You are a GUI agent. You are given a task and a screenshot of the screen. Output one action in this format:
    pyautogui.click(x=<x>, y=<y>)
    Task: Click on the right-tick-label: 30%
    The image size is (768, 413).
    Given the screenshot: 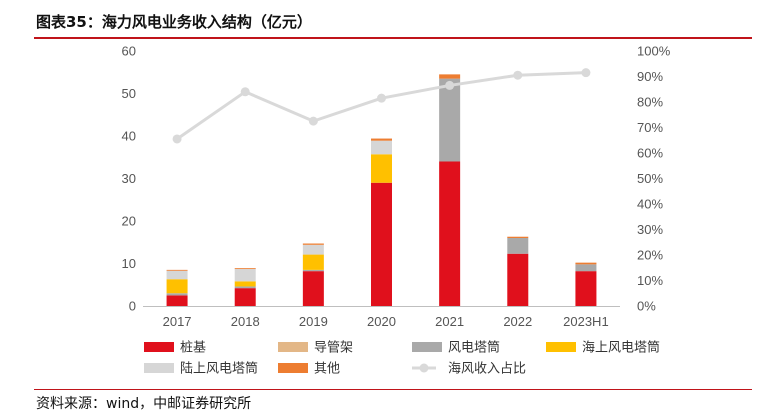 What is the action you would take?
    pyautogui.click(x=650, y=229)
    